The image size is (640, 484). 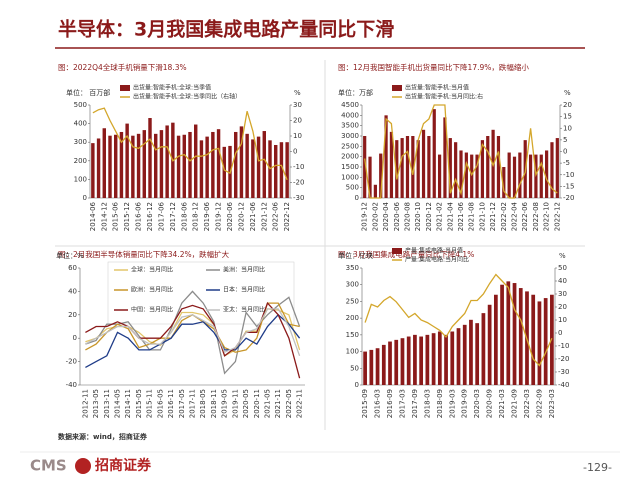 I want to click on y-tick-label: 50, so click(x=354, y=368).